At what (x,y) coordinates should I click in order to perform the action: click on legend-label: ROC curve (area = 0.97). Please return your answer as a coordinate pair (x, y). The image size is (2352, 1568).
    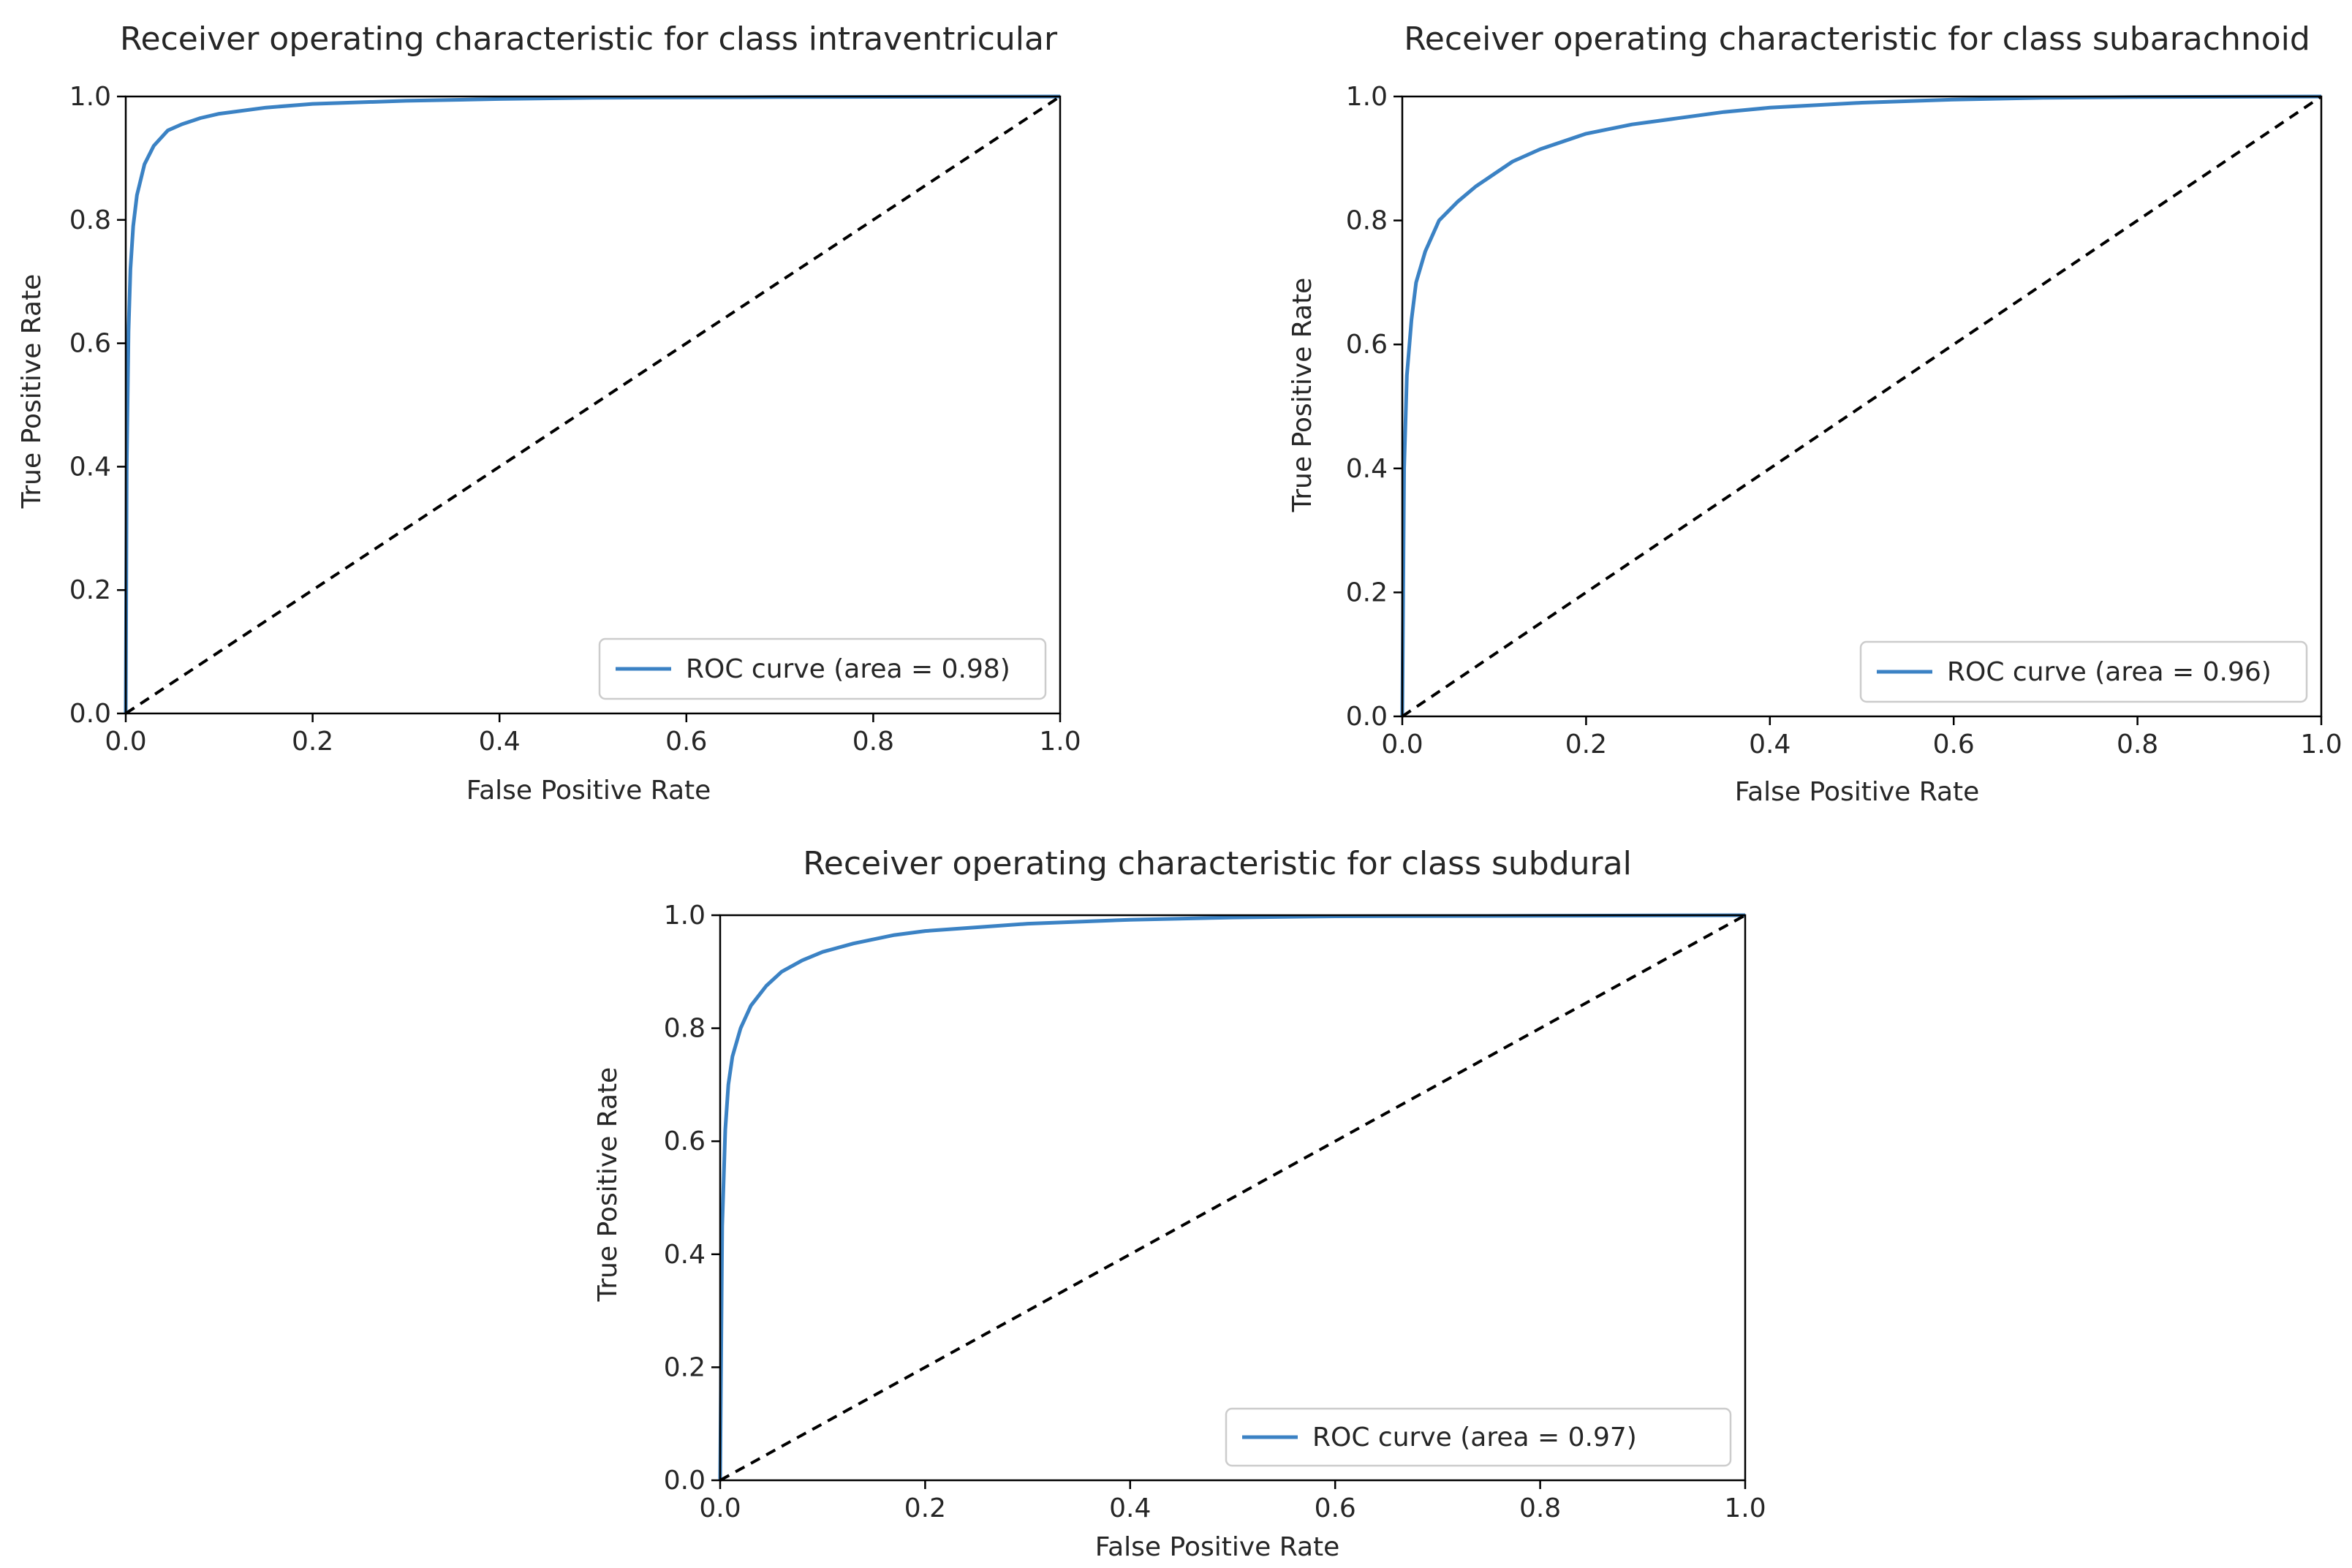
    Looking at the image, I should click on (1474, 1438).